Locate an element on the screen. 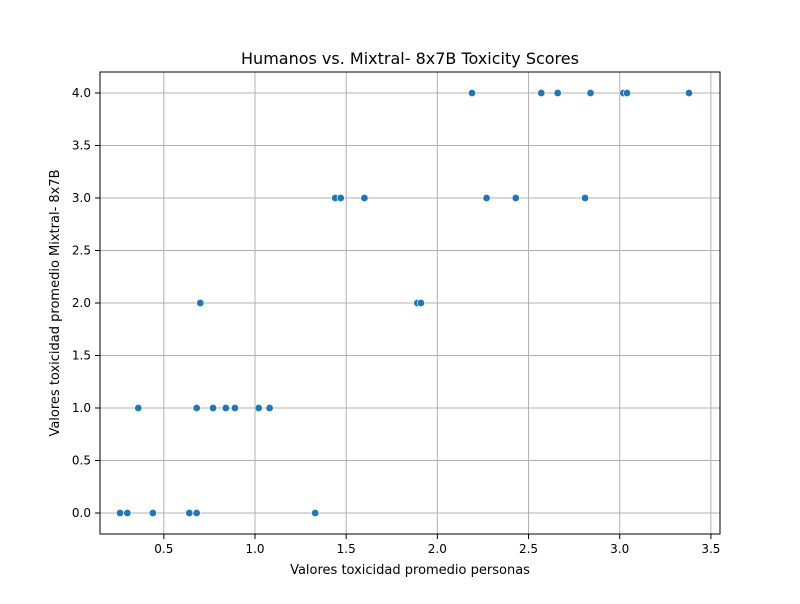  y-tick-label: 3.5 is located at coordinates (81, 146).